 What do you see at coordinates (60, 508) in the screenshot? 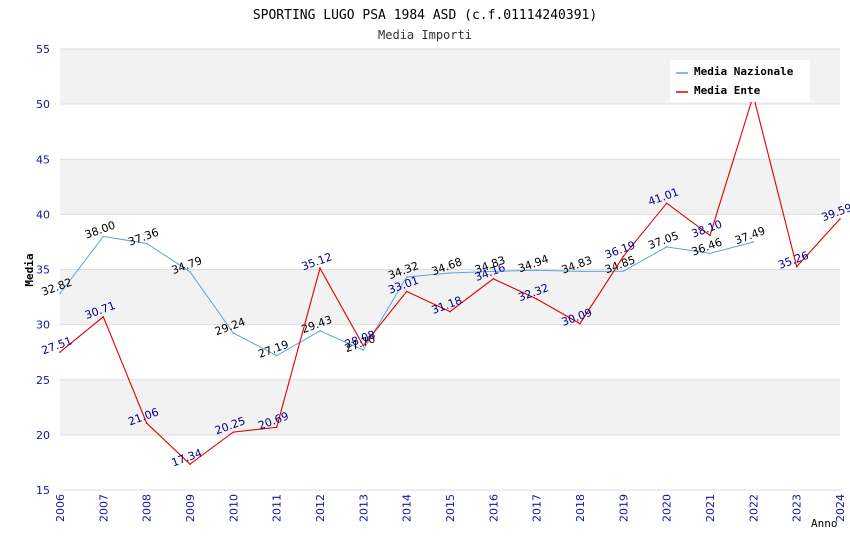
I see `x-tick-label: 2006` at bounding box center [60, 508].